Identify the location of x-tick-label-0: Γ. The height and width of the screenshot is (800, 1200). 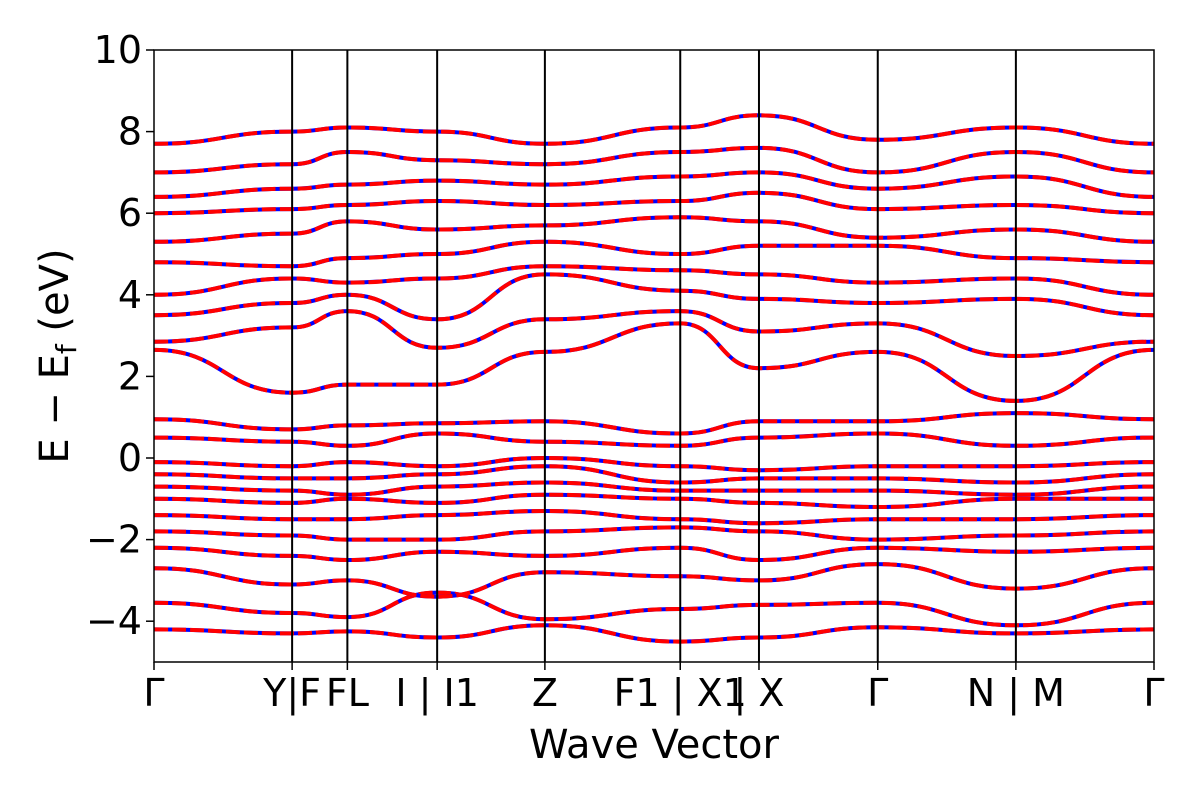
(153, 693).